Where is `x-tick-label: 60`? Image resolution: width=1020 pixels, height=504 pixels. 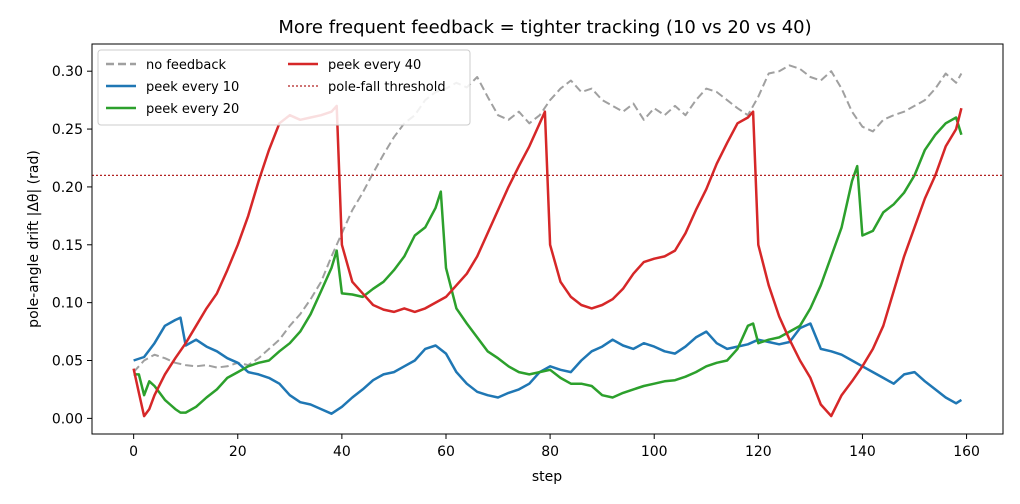 x-tick-label: 60 is located at coordinates (446, 452).